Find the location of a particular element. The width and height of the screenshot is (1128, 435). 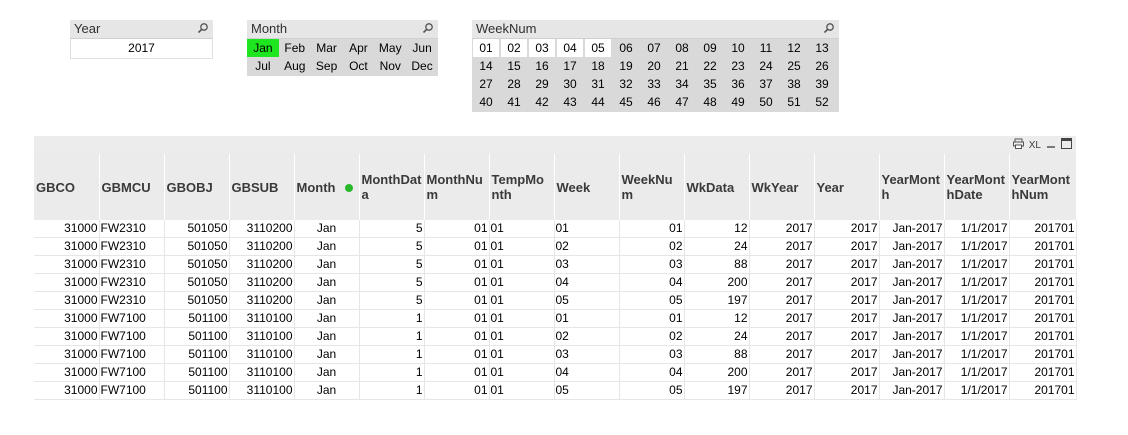

table-cell-weeknum: 05 is located at coordinates (652, 300).